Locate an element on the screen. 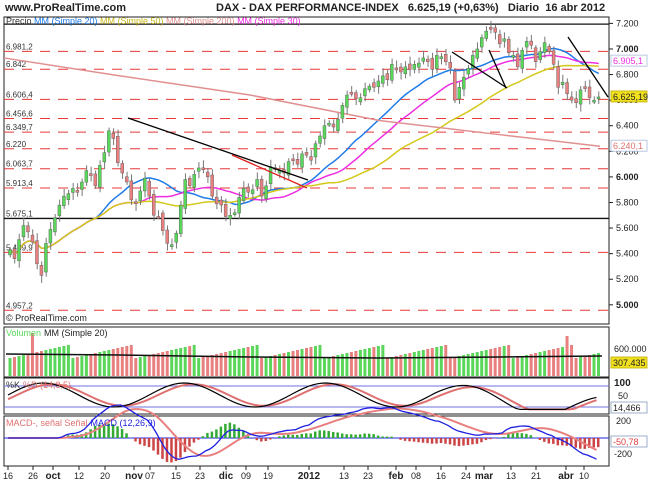  level-label: 6.349,7 is located at coordinates (19, 127).